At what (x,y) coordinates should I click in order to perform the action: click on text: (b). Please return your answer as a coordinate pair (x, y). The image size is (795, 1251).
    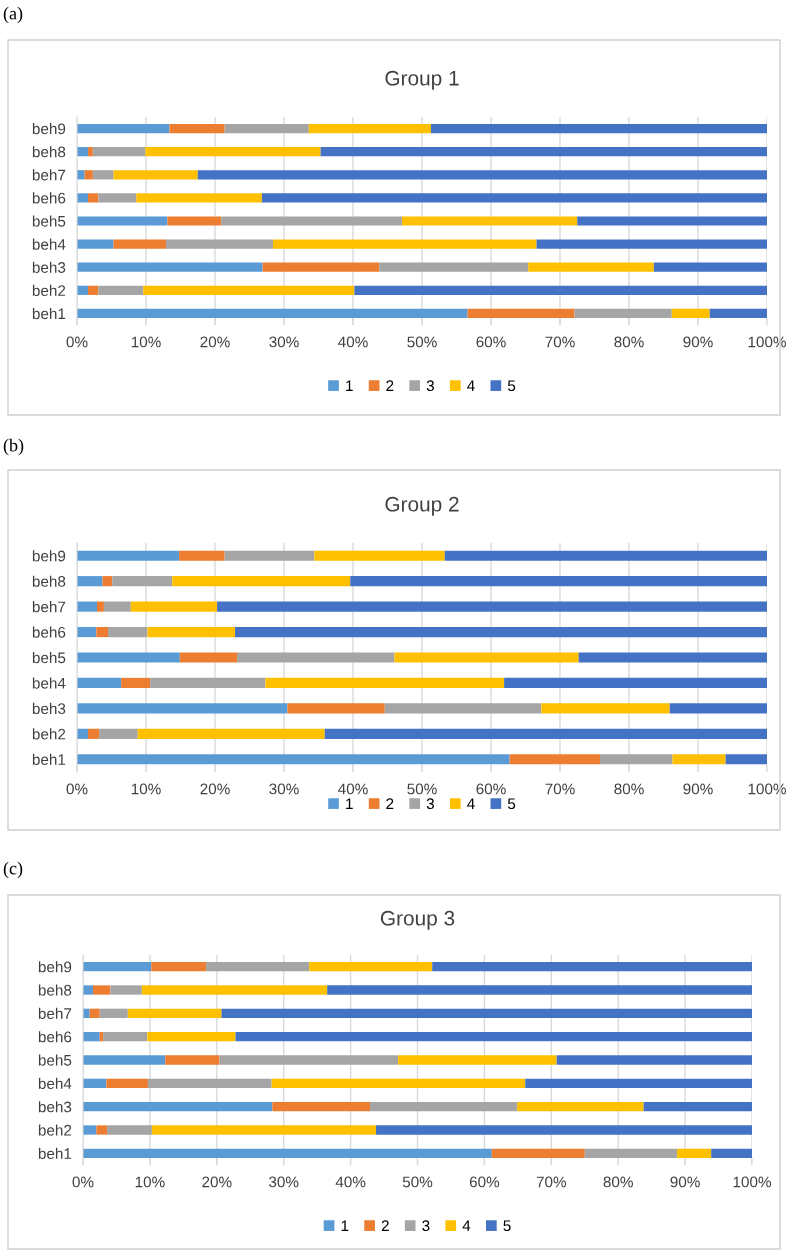
    Looking at the image, I should click on (13, 447).